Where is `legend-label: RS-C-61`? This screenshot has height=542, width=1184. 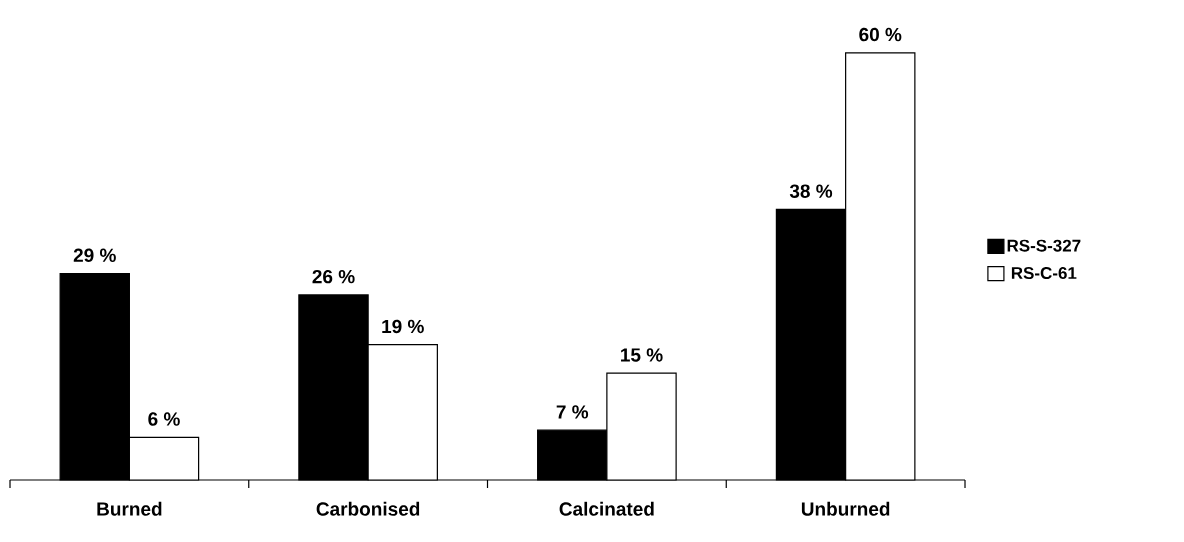
legend-label: RS-C-61 is located at coordinates (1044, 273).